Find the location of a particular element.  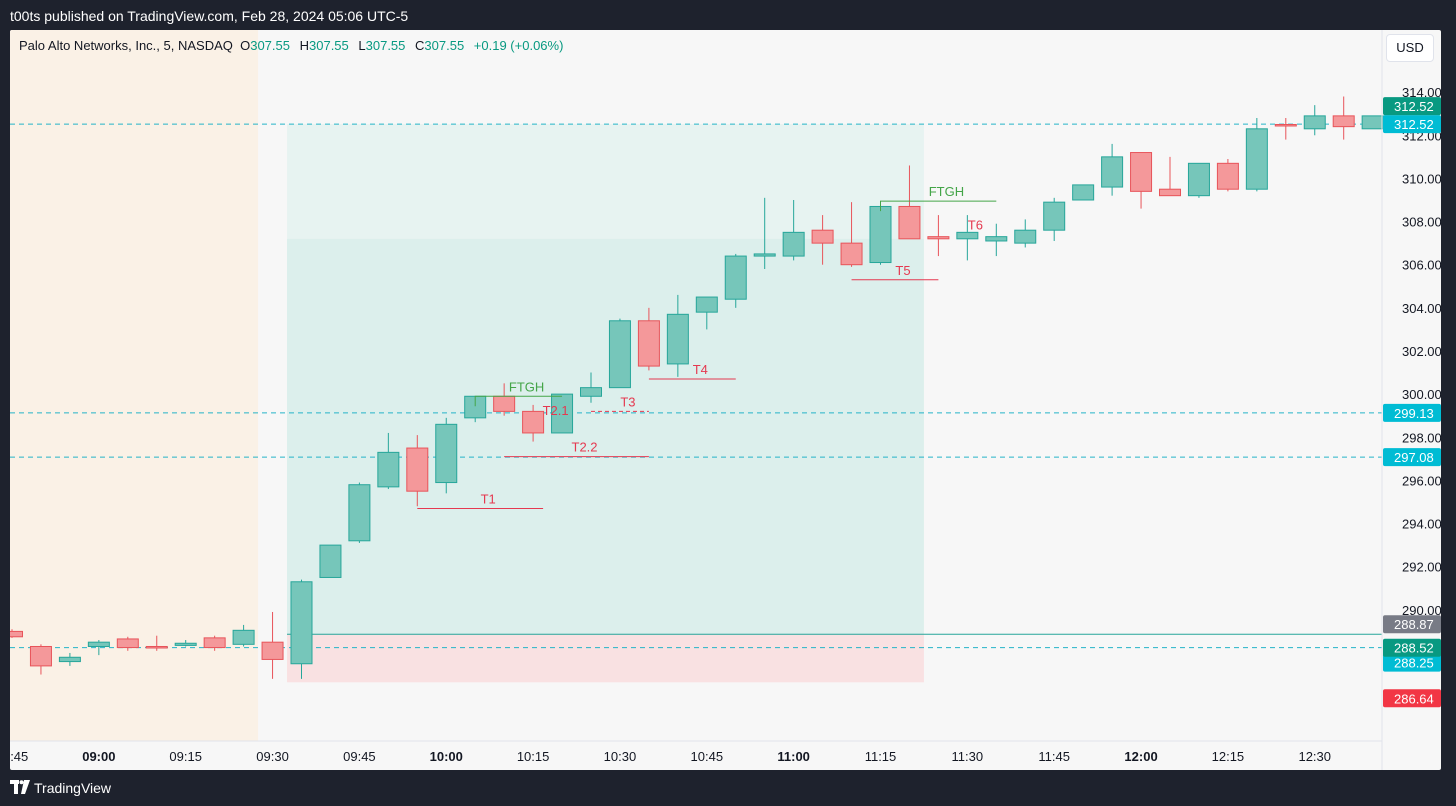

annotation-line is located at coordinates (518, 401).